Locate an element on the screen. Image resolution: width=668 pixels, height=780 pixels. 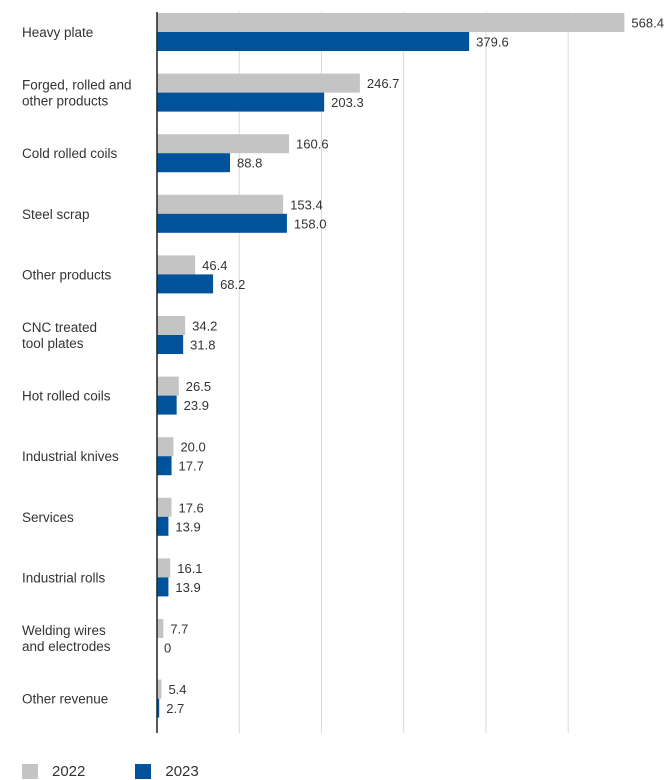
legend: 2022 2023 is located at coordinates (135, 771).